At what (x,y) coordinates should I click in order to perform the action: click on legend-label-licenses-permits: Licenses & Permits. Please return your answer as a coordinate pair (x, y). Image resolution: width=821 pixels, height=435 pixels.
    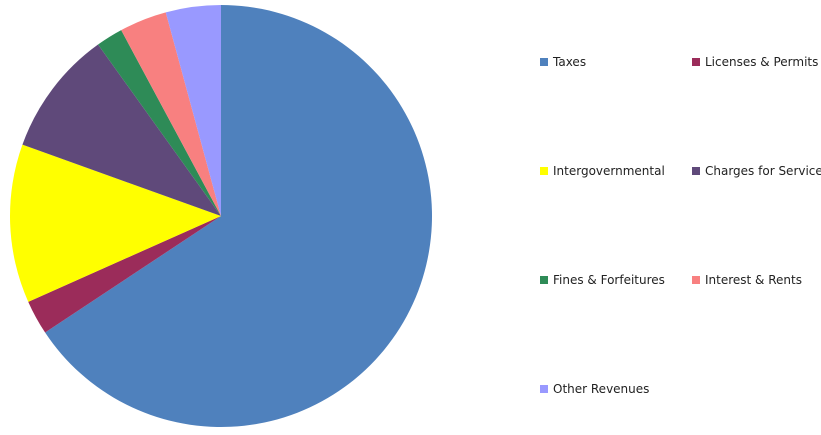
    Looking at the image, I should click on (762, 62).